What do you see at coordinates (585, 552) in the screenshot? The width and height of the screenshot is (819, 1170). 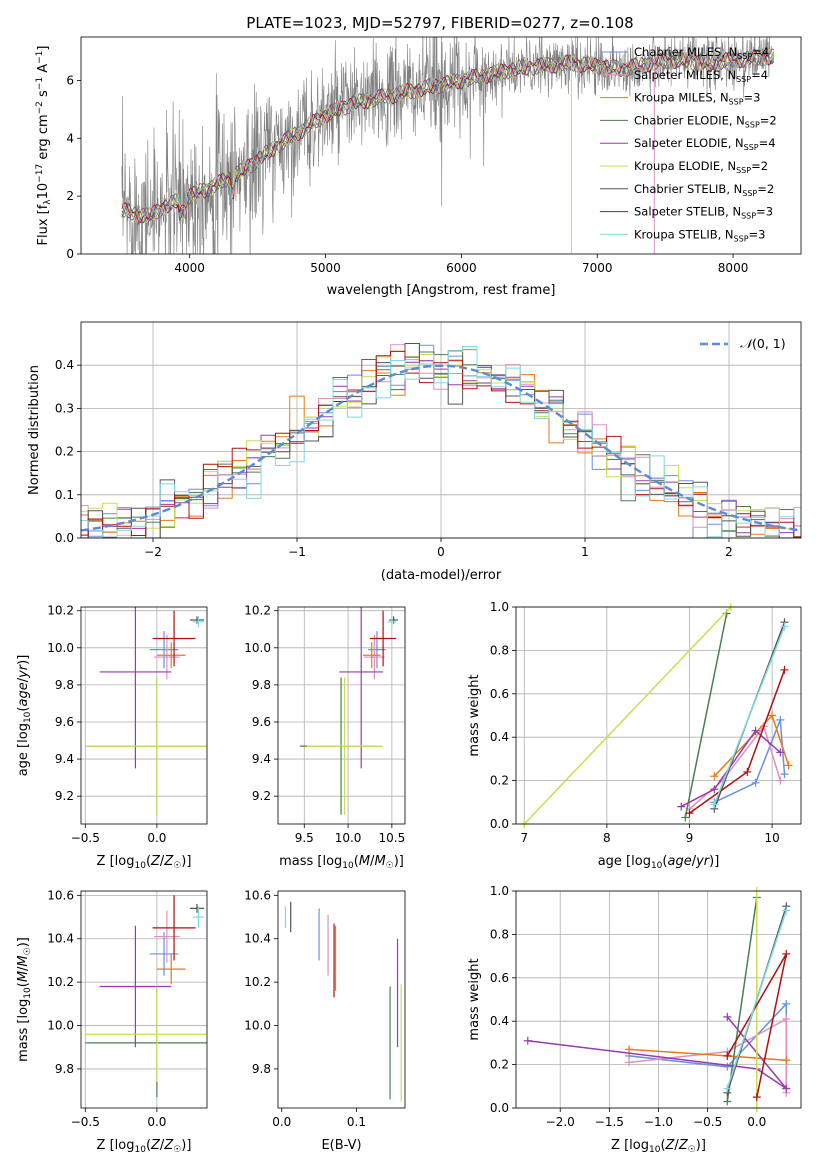 I see `x-tick-label: 1` at bounding box center [585, 552].